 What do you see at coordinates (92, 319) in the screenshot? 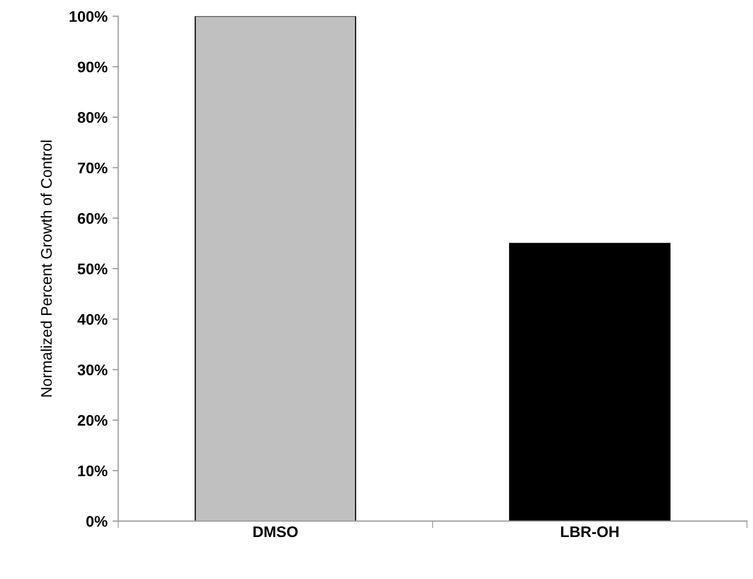
I see `y-tick-label: 40%` at bounding box center [92, 319].